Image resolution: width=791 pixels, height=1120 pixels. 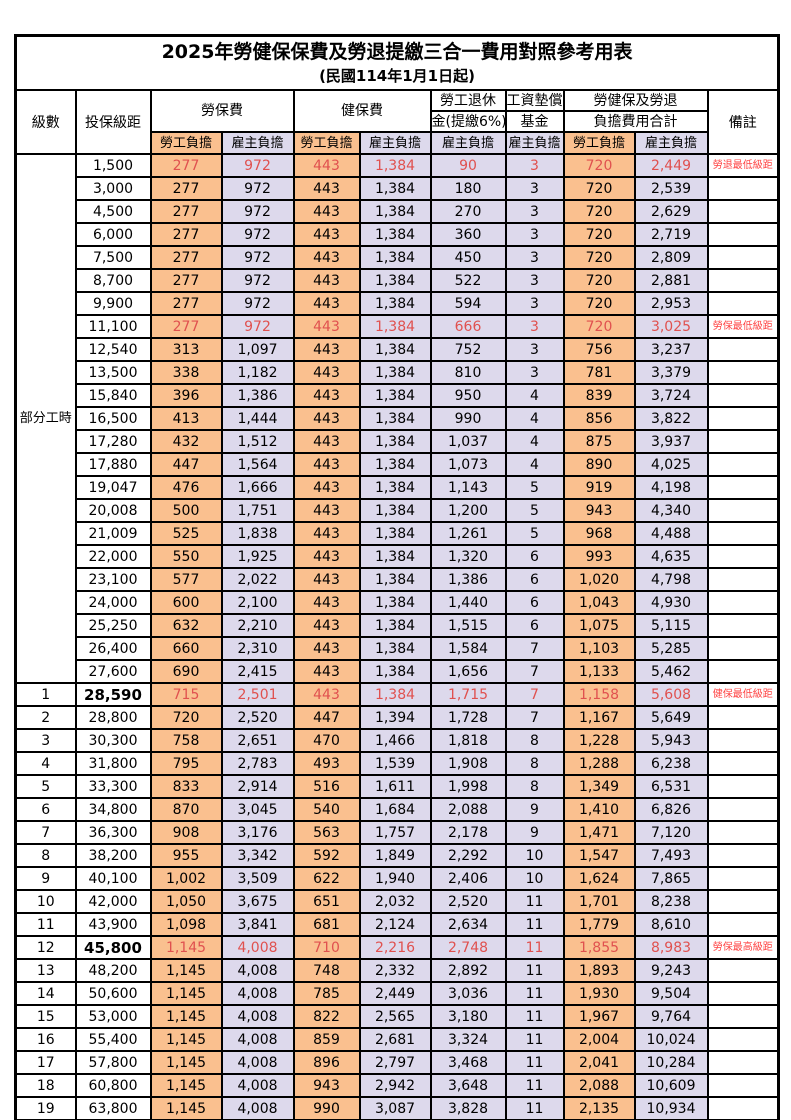 I want to click on labor-insurance-employer-cell: 3,176, so click(x=257, y=832).